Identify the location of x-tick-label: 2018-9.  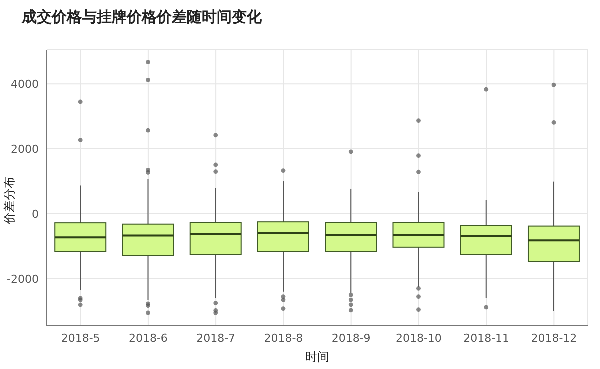
(351, 338).